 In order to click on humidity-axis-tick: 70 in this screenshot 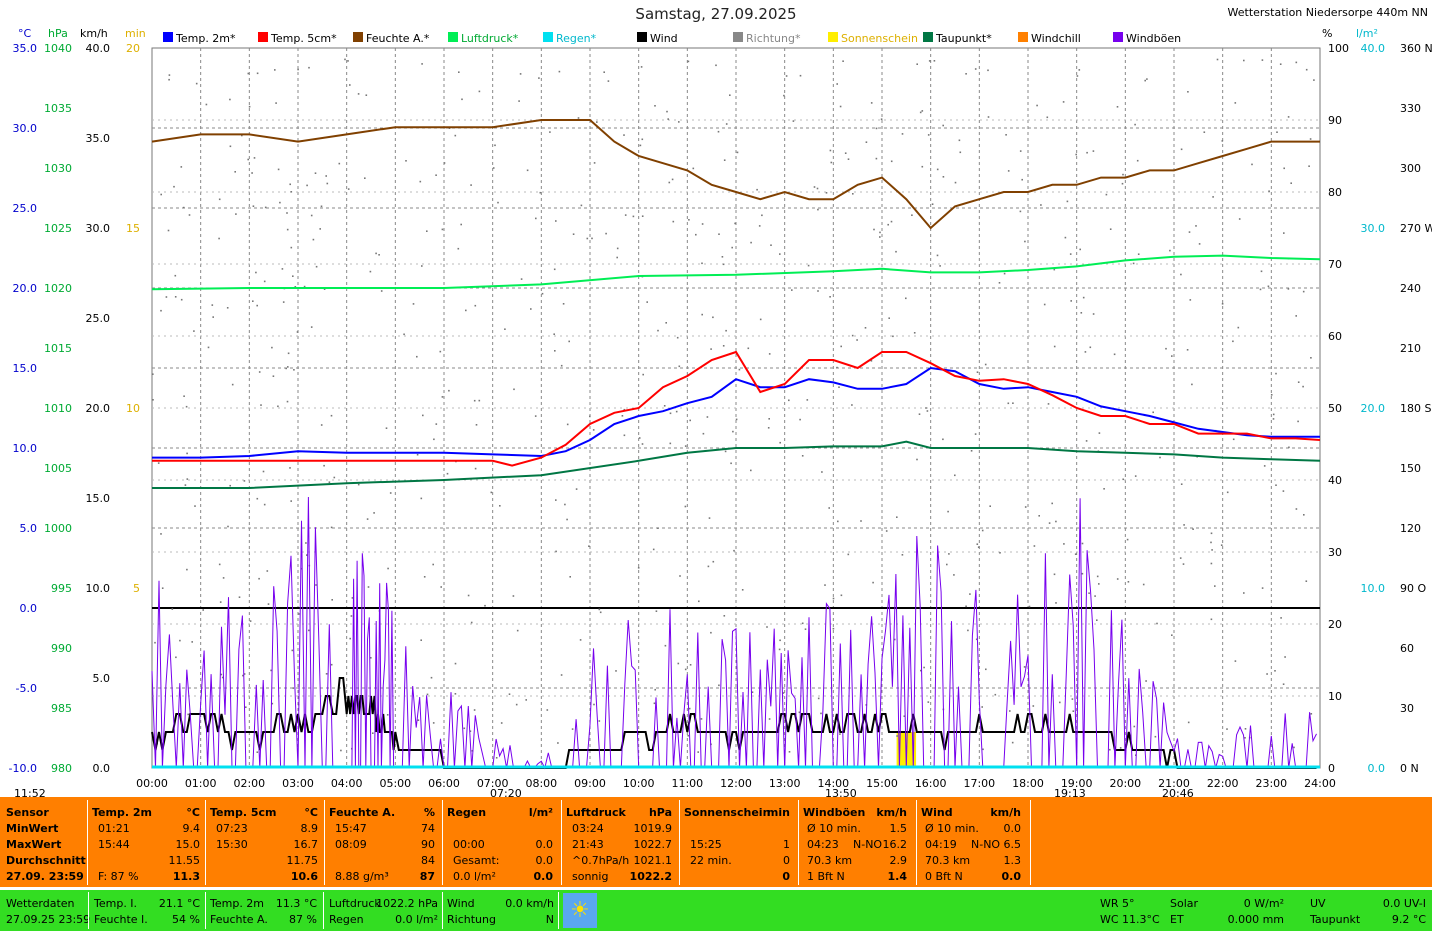, I will do `click(1335, 264)`.